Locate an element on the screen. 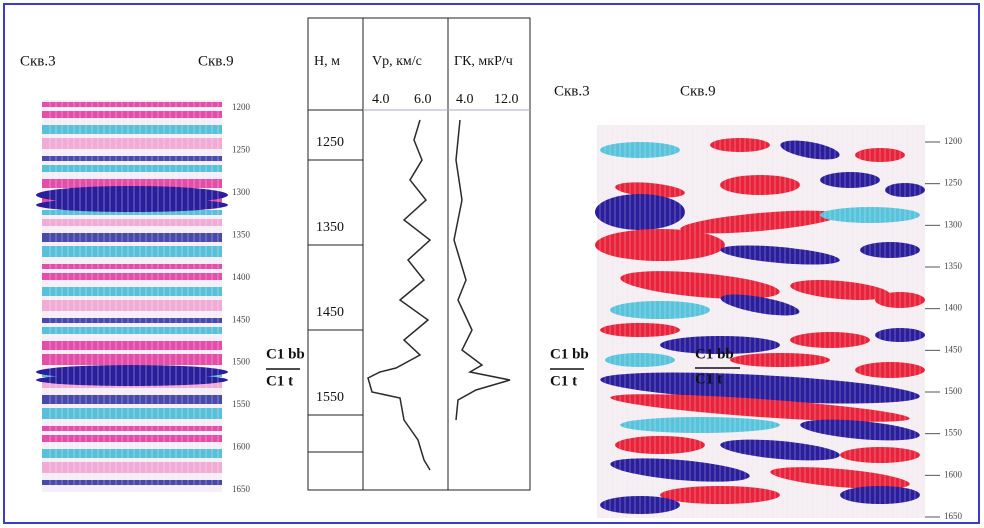  header-depth: Н, м is located at coordinates (327, 61).